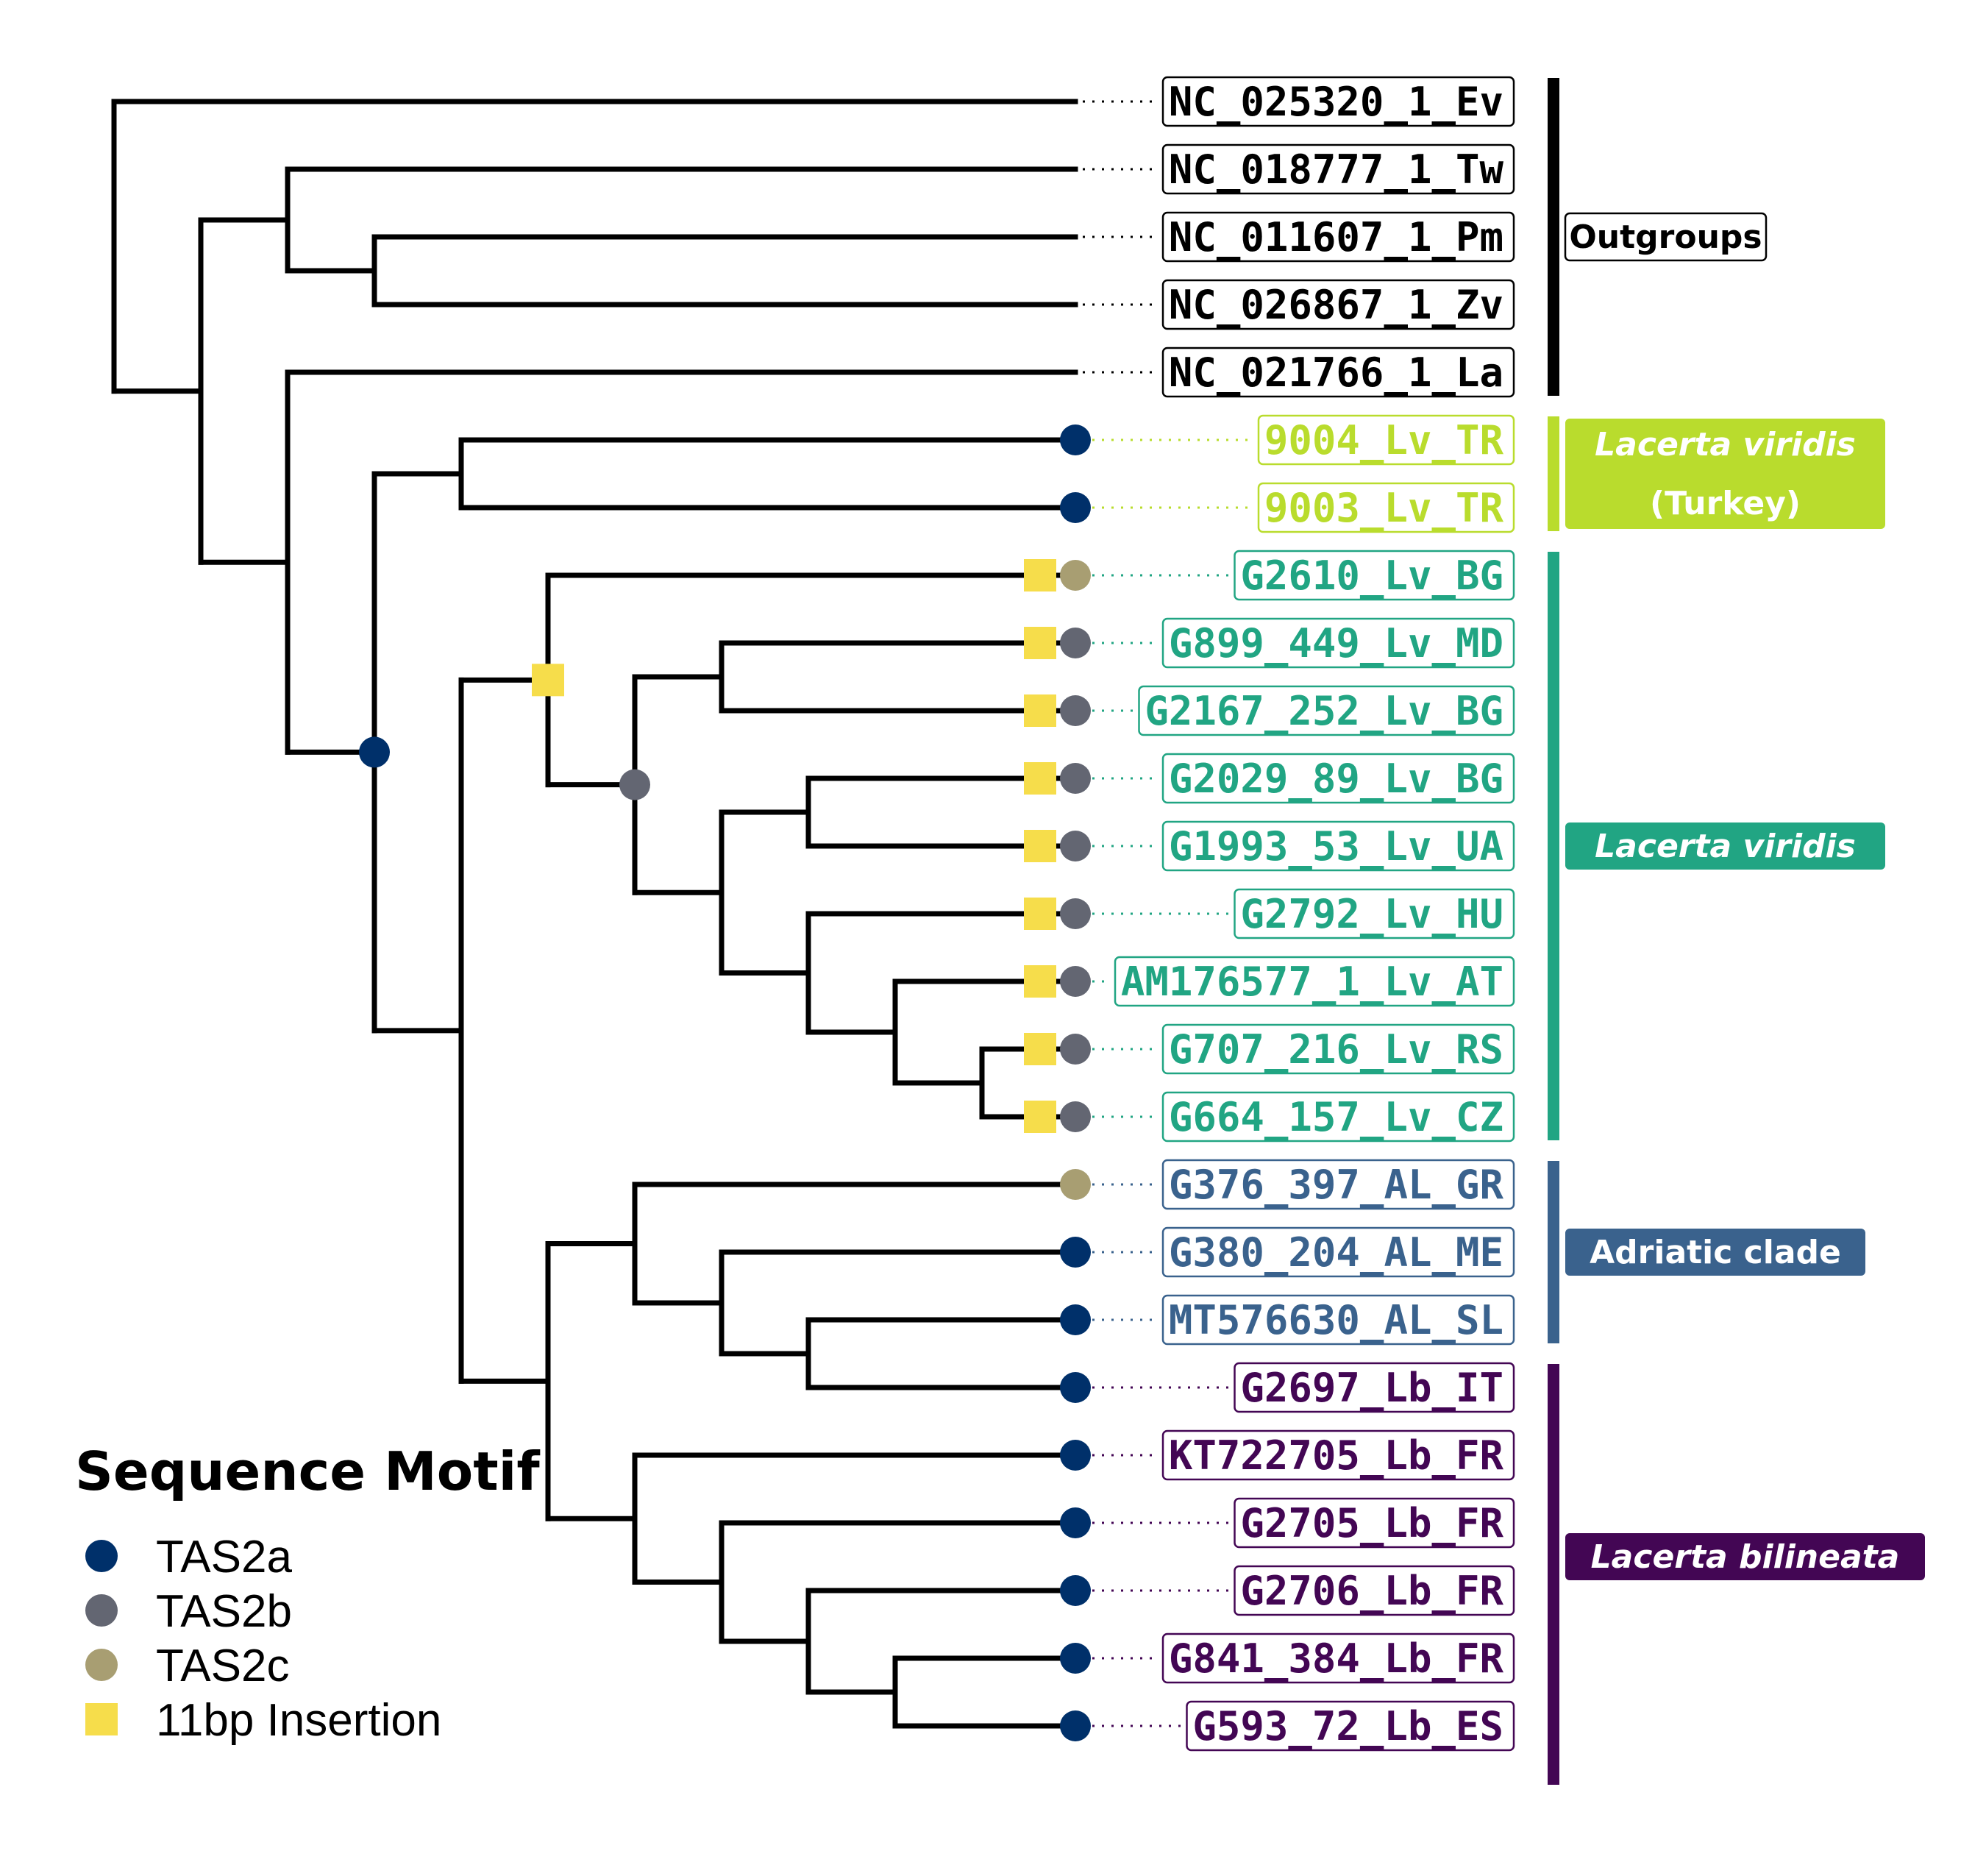  Describe the element at coordinates (298, 1720) in the screenshot. I see `legend-item-label: 11bp Insertion` at that location.